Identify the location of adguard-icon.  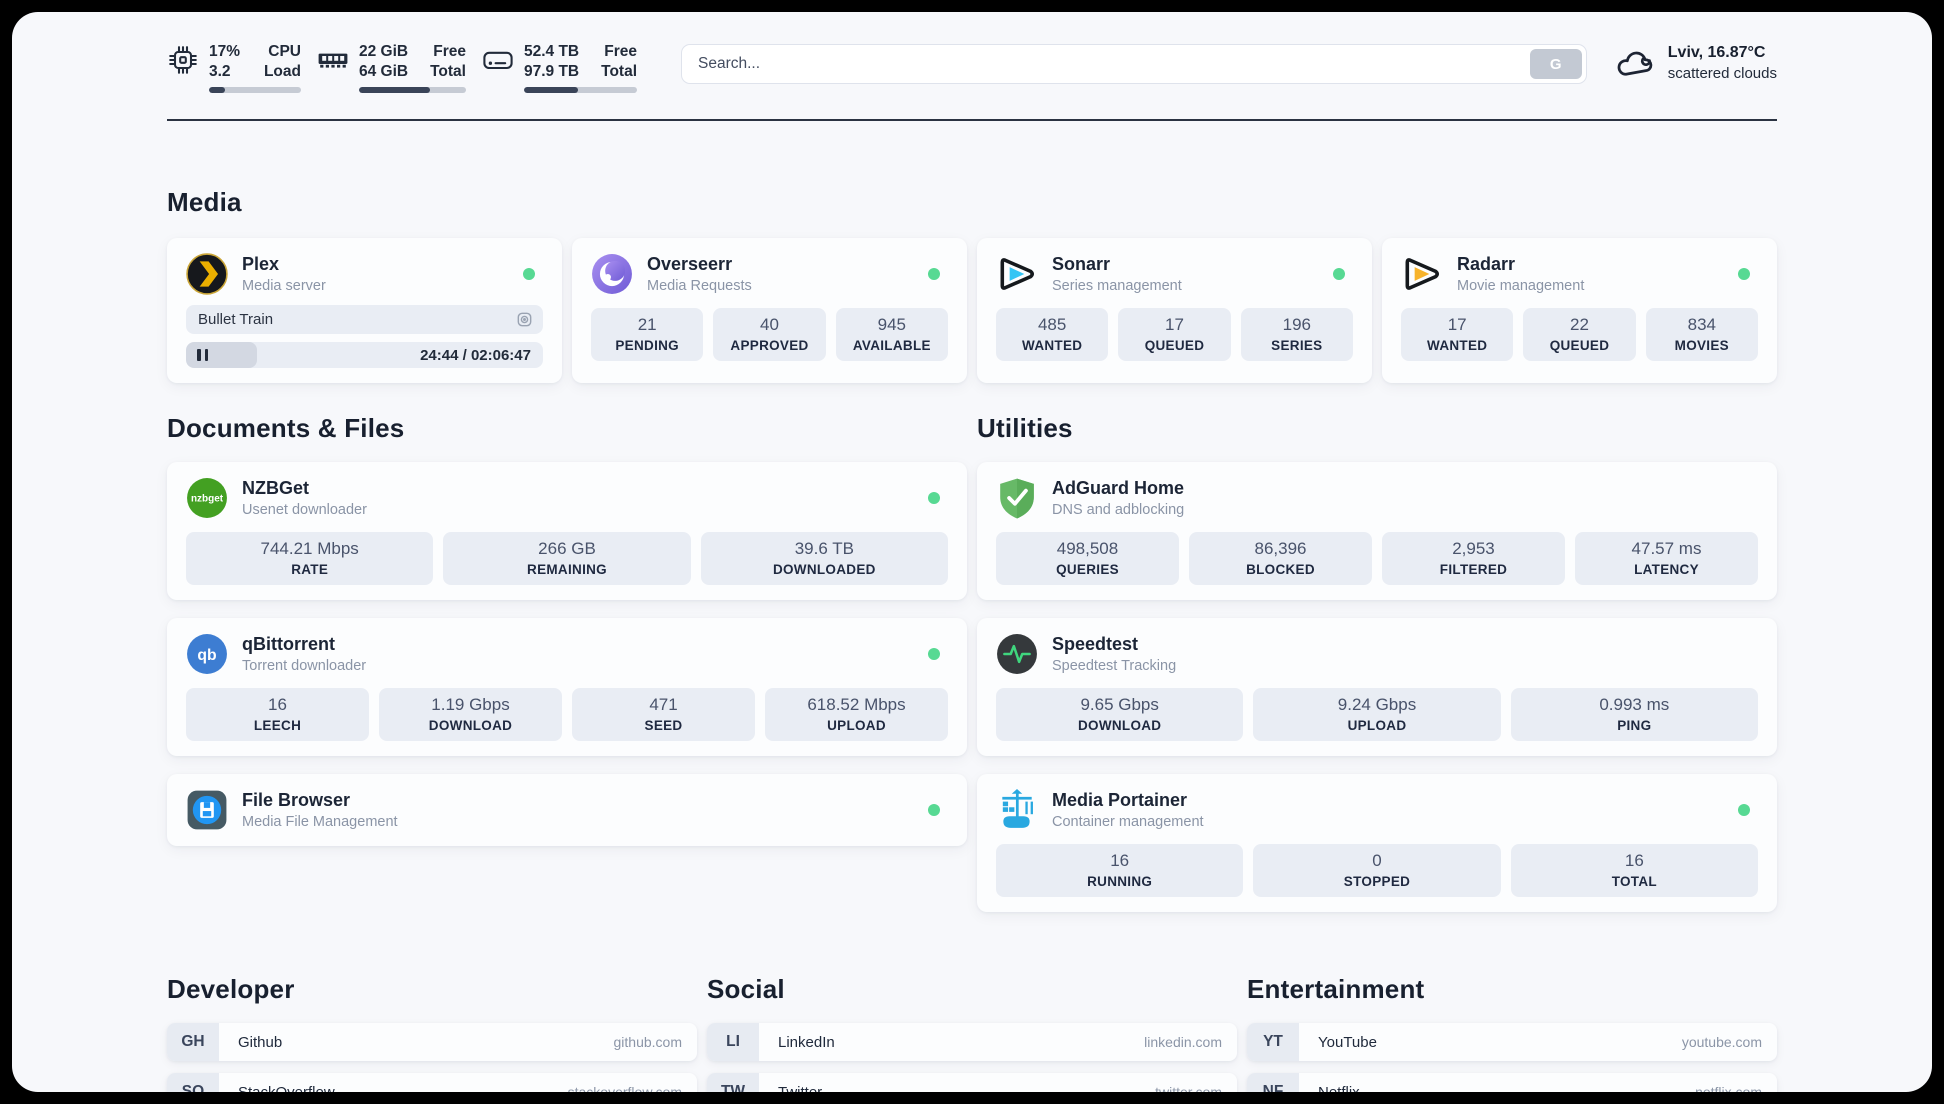
(1017, 498).